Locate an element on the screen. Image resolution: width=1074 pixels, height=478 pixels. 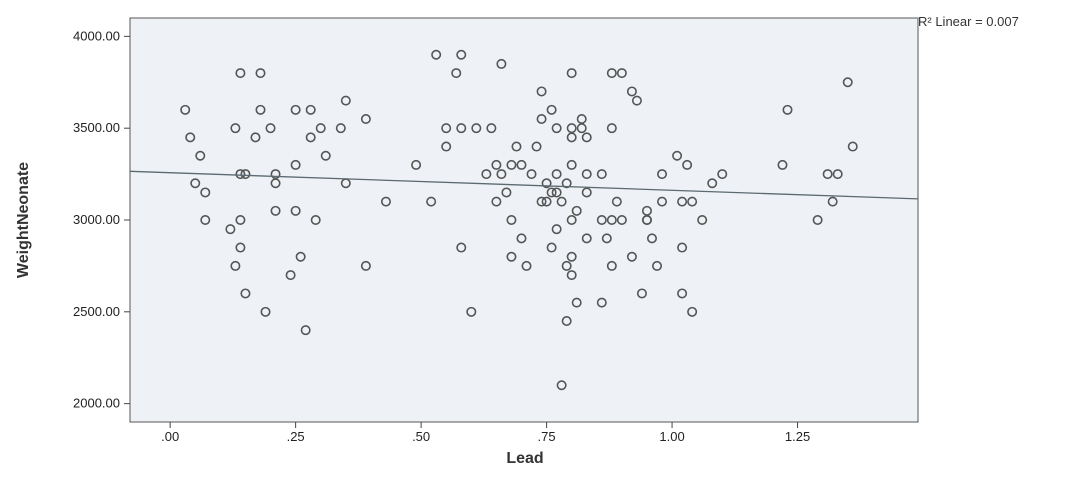
x-tick-label: 1.25 is located at coordinates (797, 436).